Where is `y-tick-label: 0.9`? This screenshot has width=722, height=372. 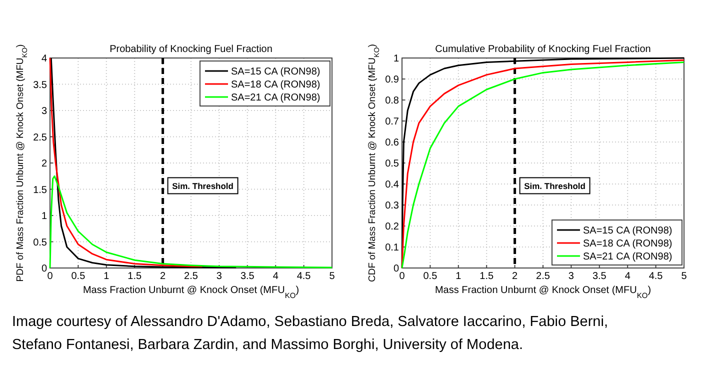 y-tick-label: 0.9 is located at coordinates (392, 80).